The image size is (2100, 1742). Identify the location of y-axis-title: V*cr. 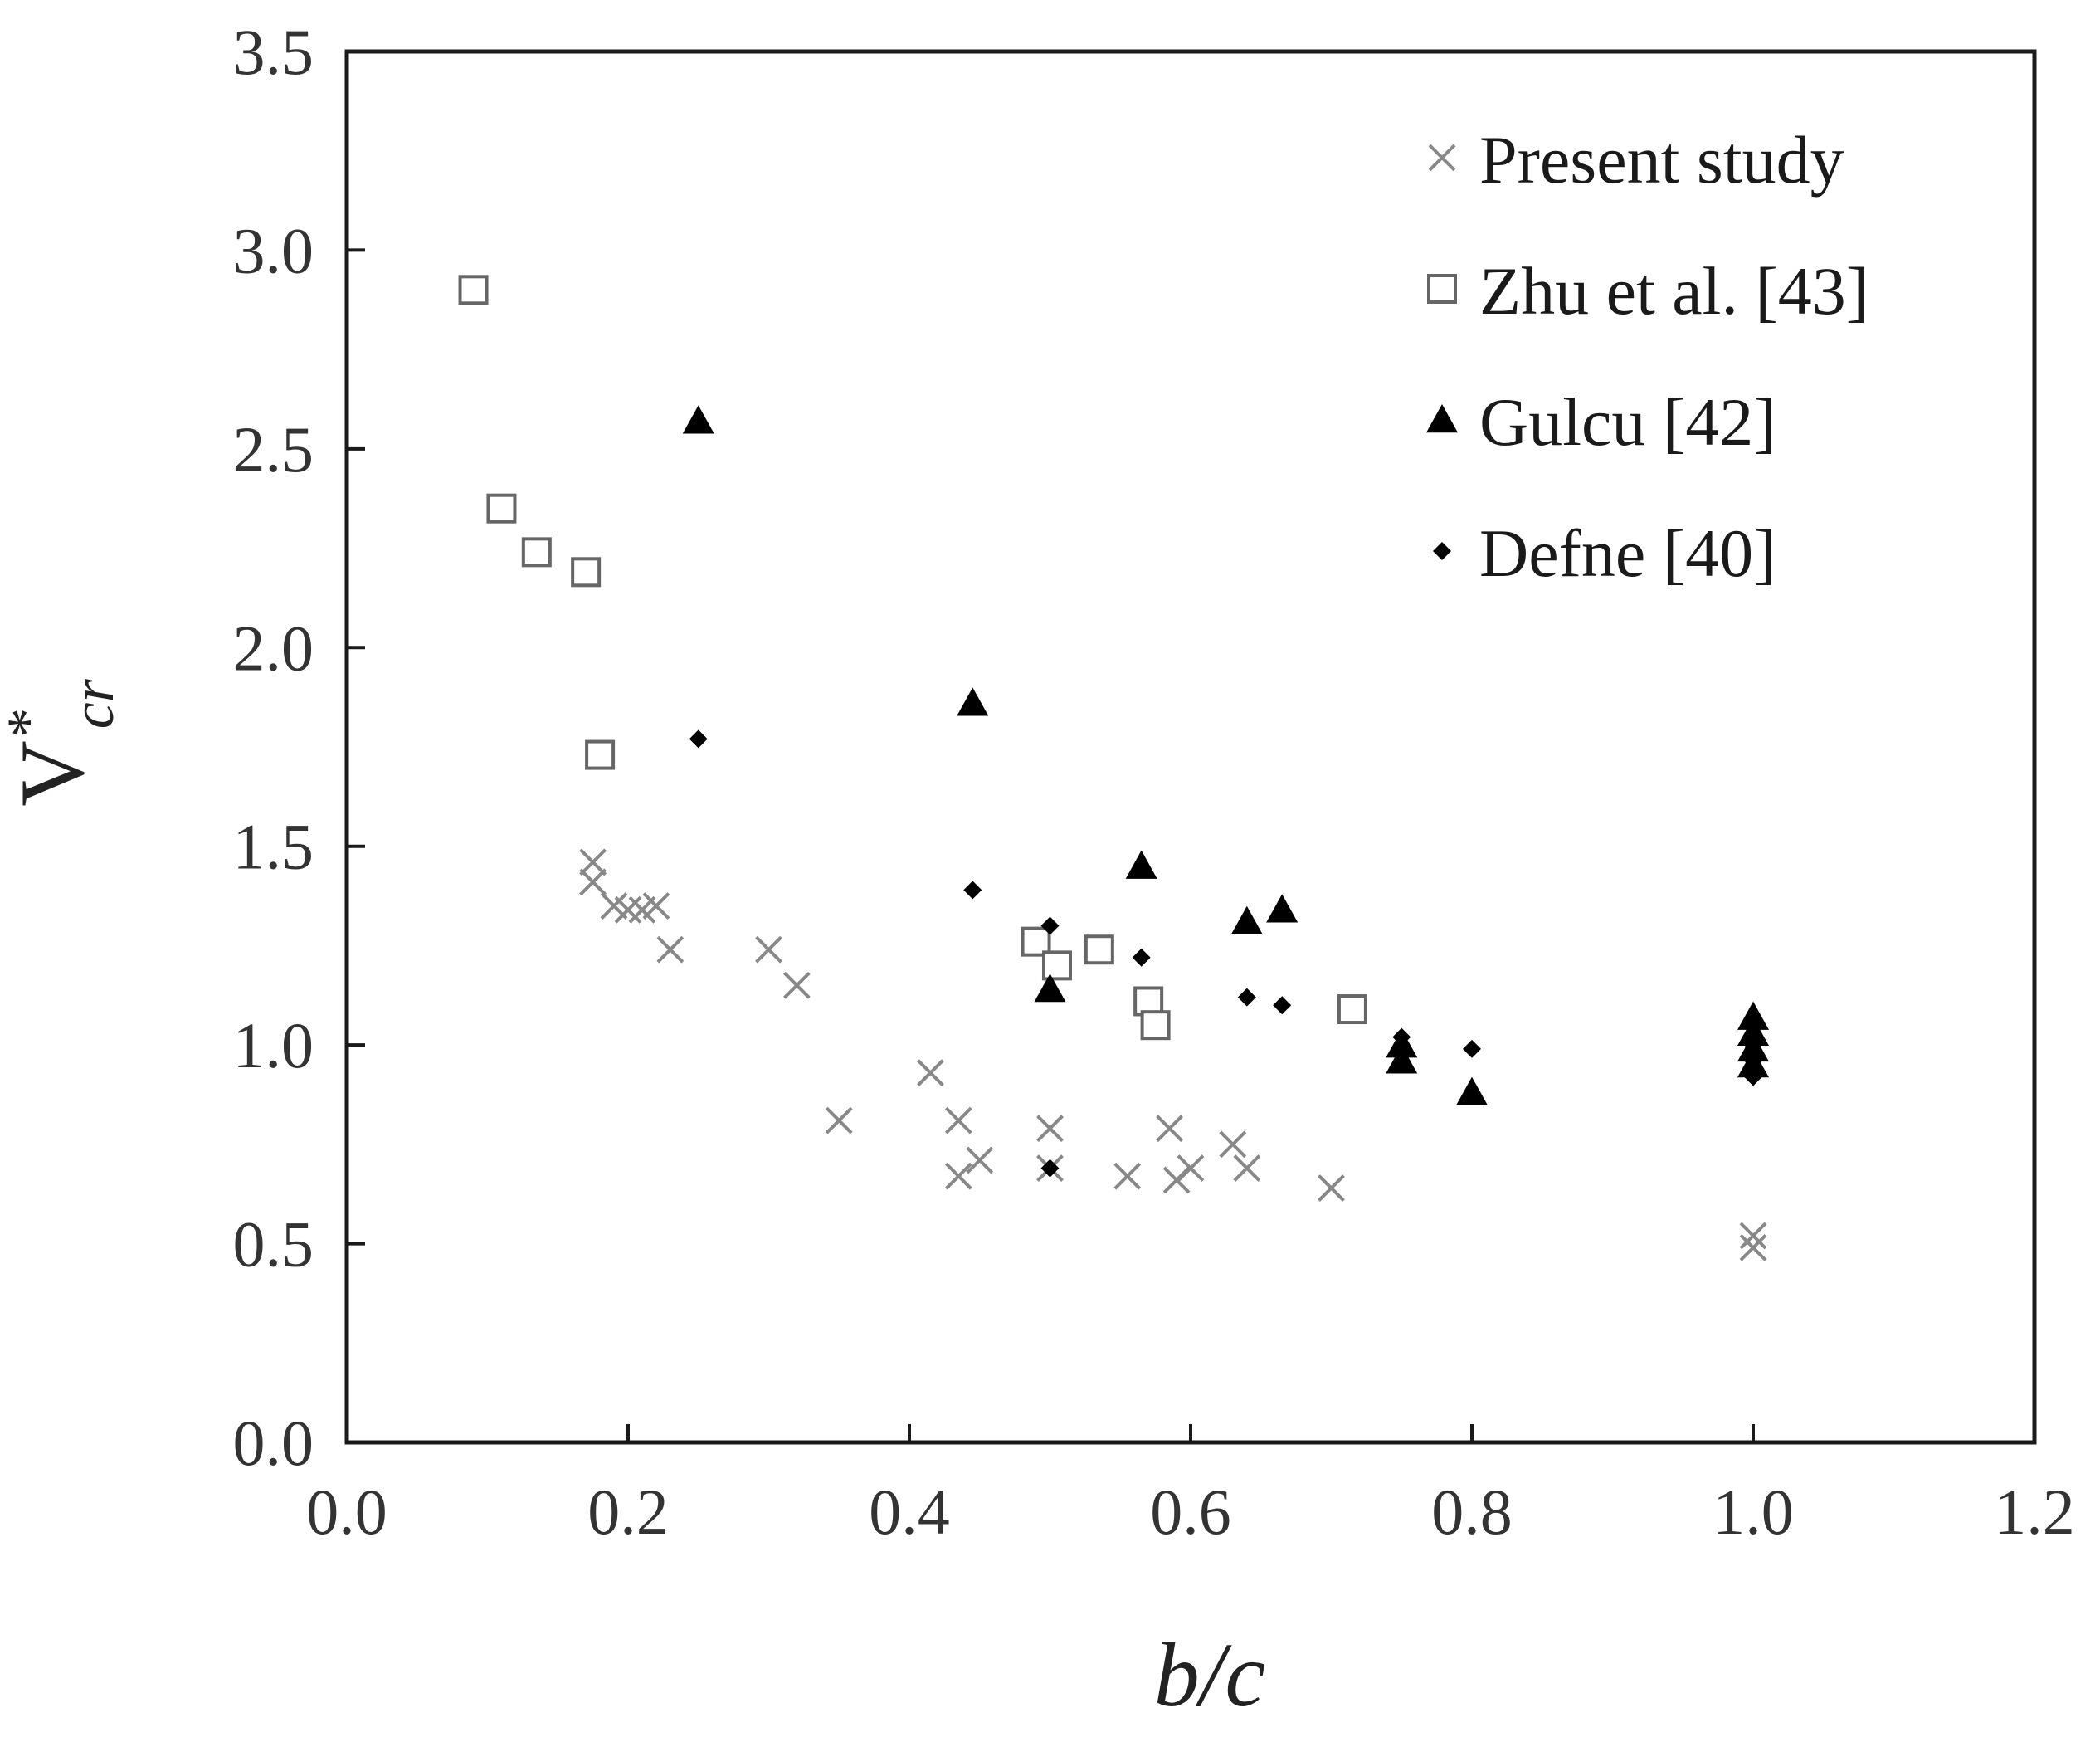
(63, 742).